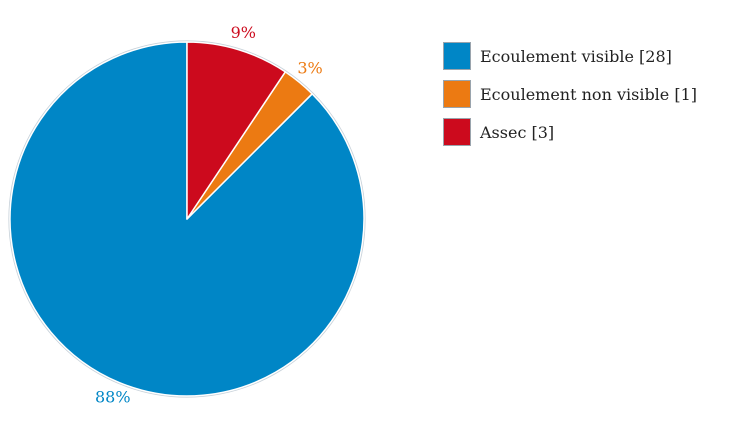 The height and width of the screenshot is (424, 738). Describe the element at coordinates (236, 130) in the screenshot. I see `pie-slice-assec` at that location.